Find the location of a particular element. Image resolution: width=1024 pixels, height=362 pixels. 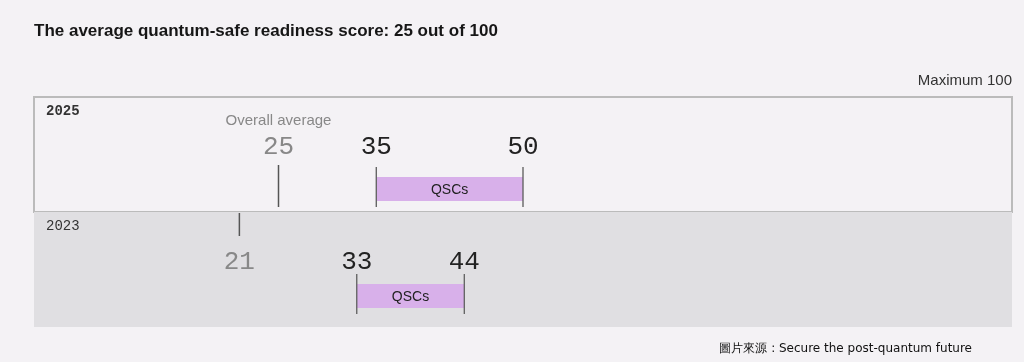

text: Maximum 100 is located at coordinates (964, 79).